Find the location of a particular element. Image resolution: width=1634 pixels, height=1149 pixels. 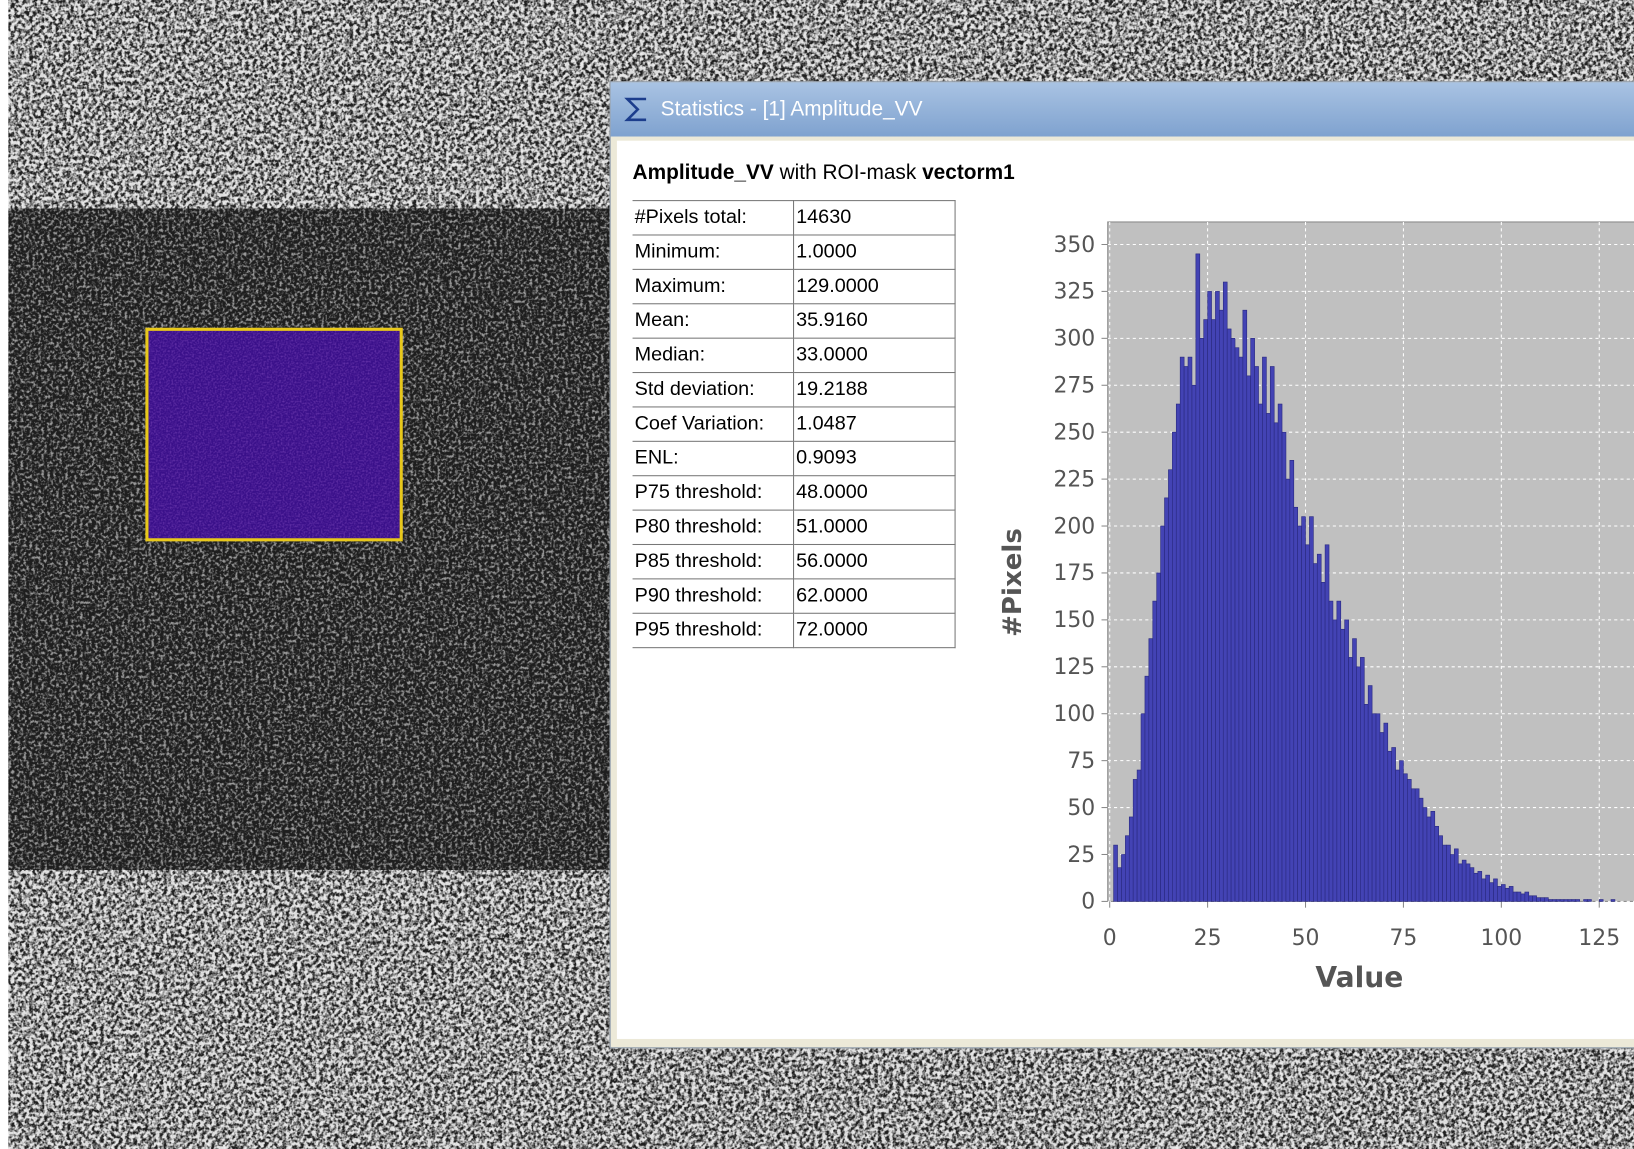

table-row: Maximum: 129.0000 is located at coordinates (794, 286).